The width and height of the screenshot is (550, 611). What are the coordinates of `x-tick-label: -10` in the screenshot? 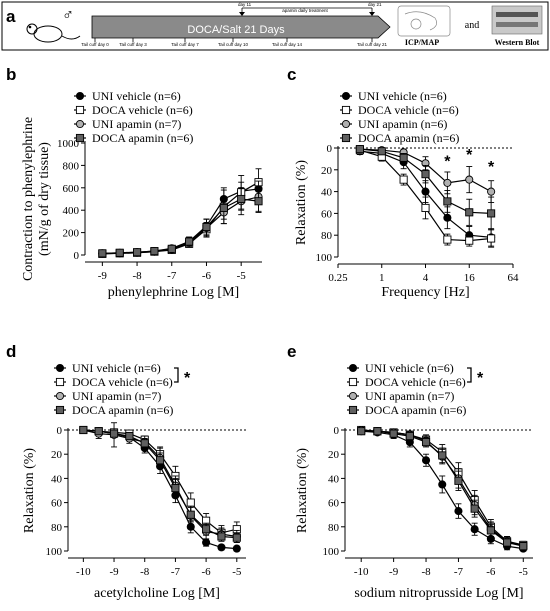 It's located at (83, 572).